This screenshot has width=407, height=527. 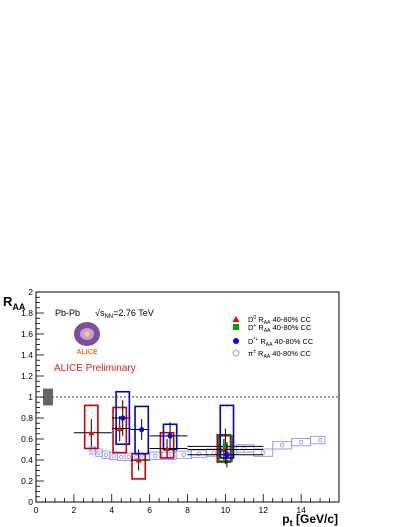 I want to click on normalization-box, so click(x=48, y=397).